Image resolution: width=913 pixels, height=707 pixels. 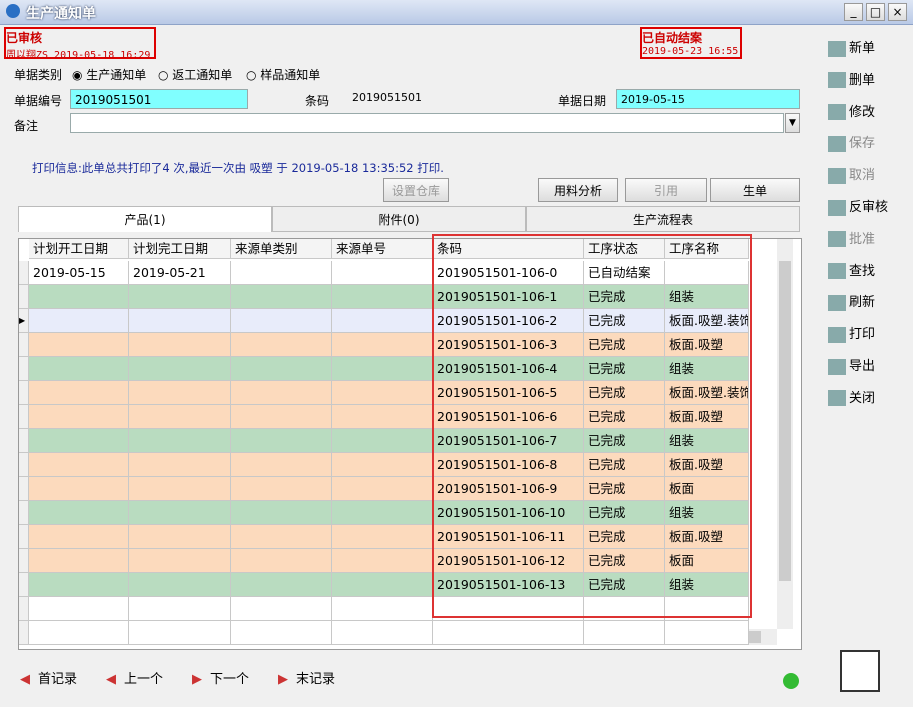 I want to click on date-input: 2019-05-15, so click(x=708, y=99).